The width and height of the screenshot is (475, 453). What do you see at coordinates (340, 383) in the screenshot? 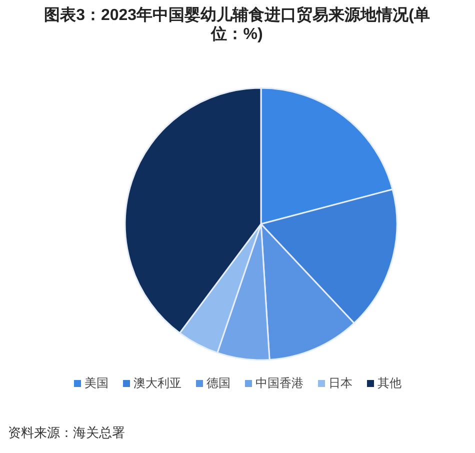
I see `legend-label: 日本` at bounding box center [340, 383].